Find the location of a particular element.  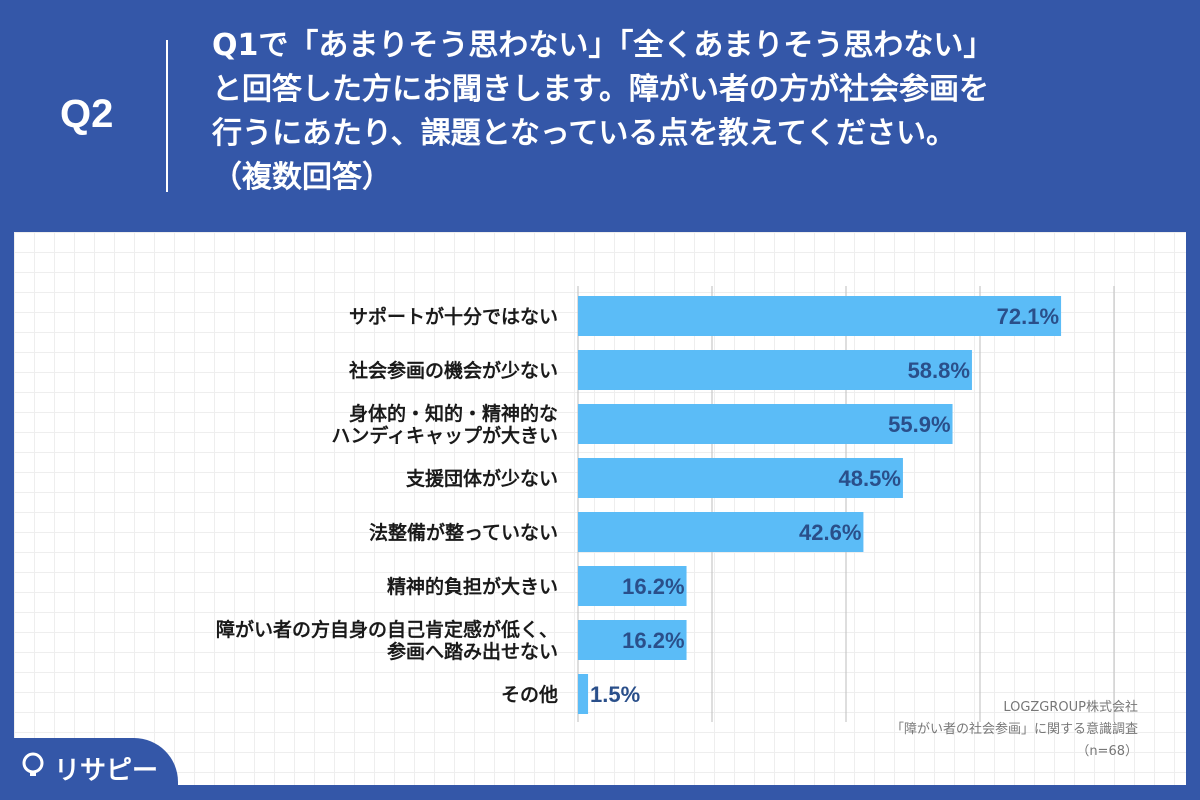

category-label: 法整備が整っていない is located at coordinates (463, 532).